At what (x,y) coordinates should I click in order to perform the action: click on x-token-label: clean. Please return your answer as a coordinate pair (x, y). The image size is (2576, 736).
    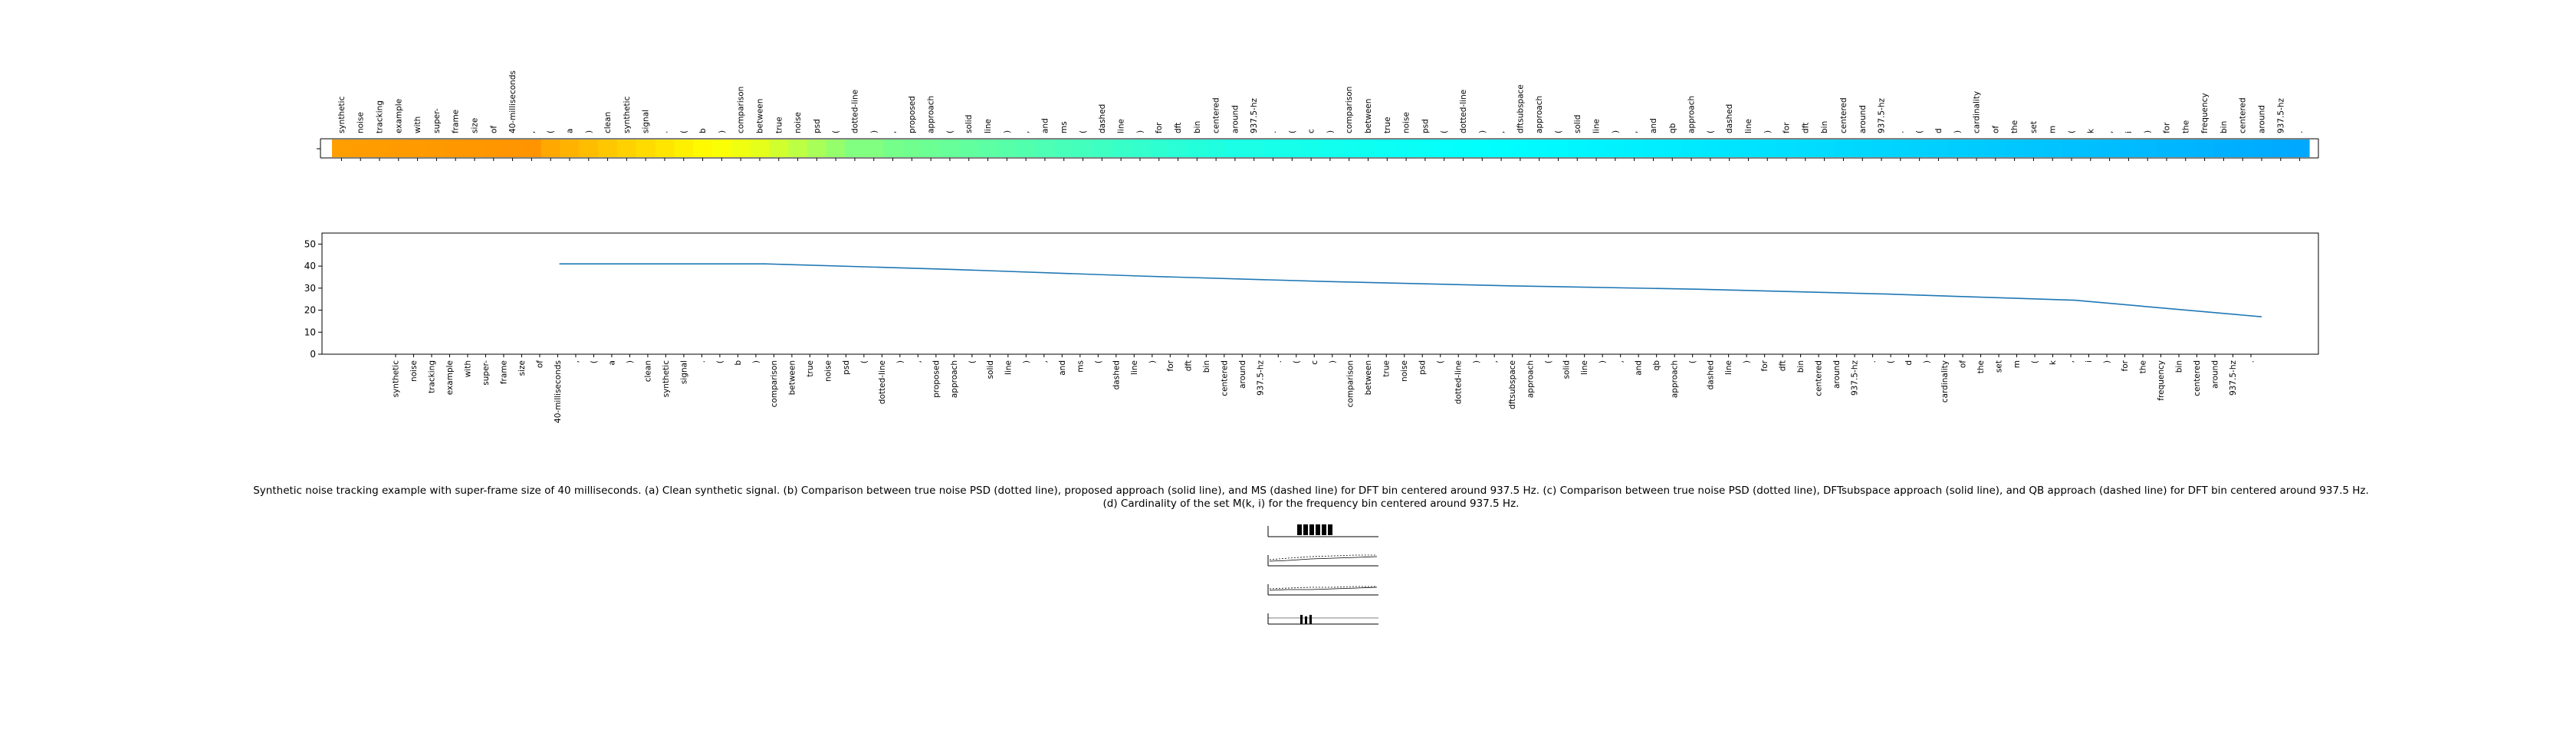
    Looking at the image, I should click on (648, 371).